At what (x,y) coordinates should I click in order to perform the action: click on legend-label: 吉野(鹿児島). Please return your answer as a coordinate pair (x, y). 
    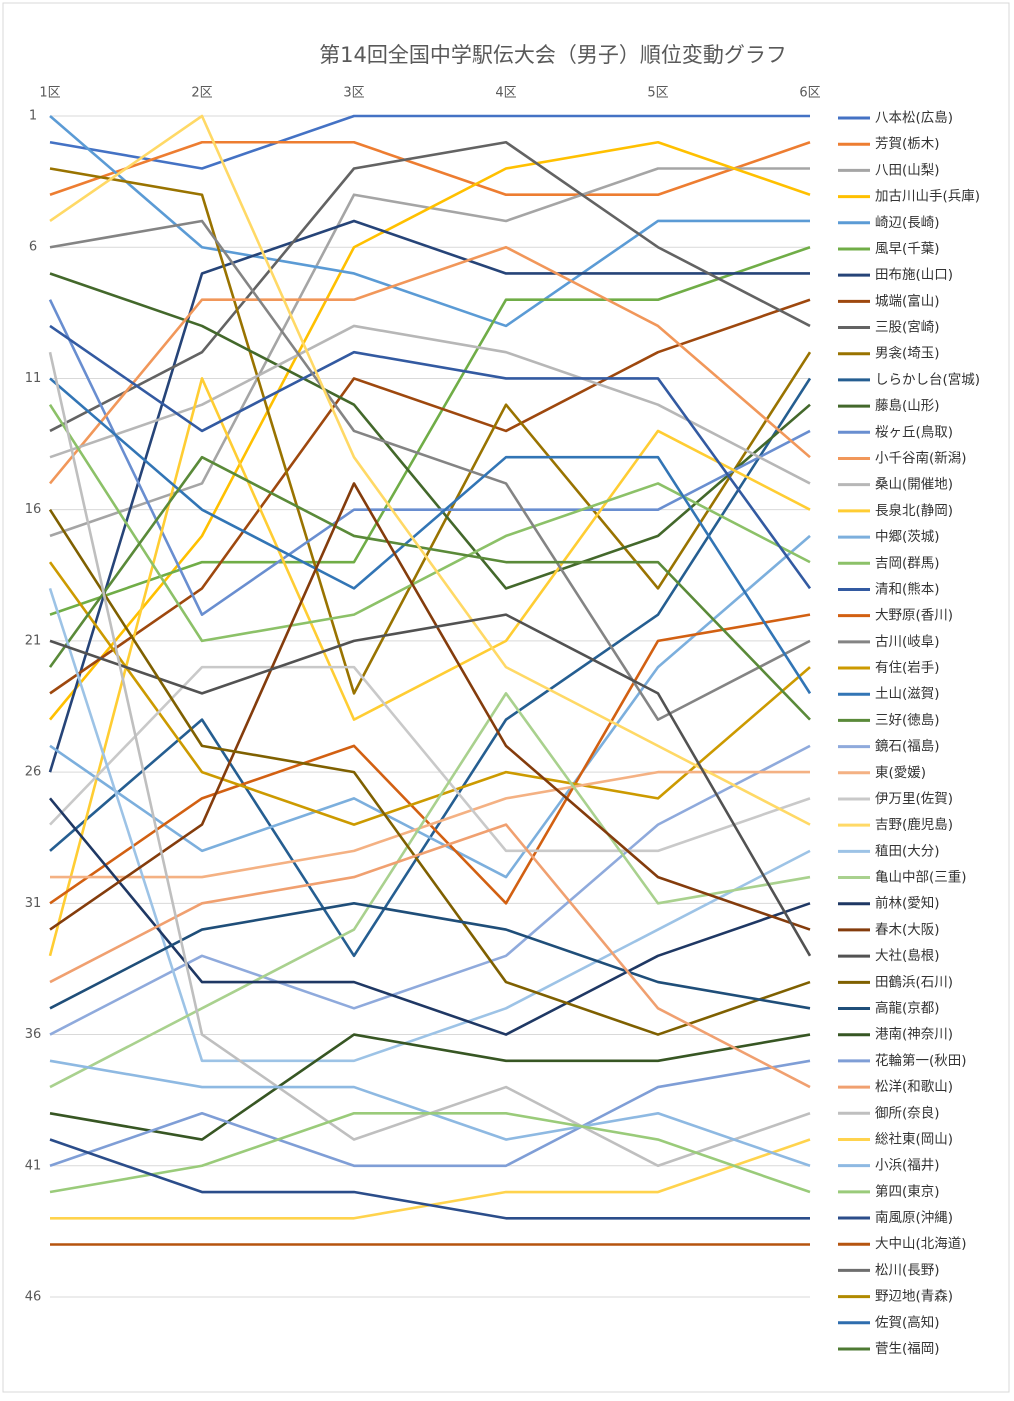
    Looking at the image, I should click on (914, 824).